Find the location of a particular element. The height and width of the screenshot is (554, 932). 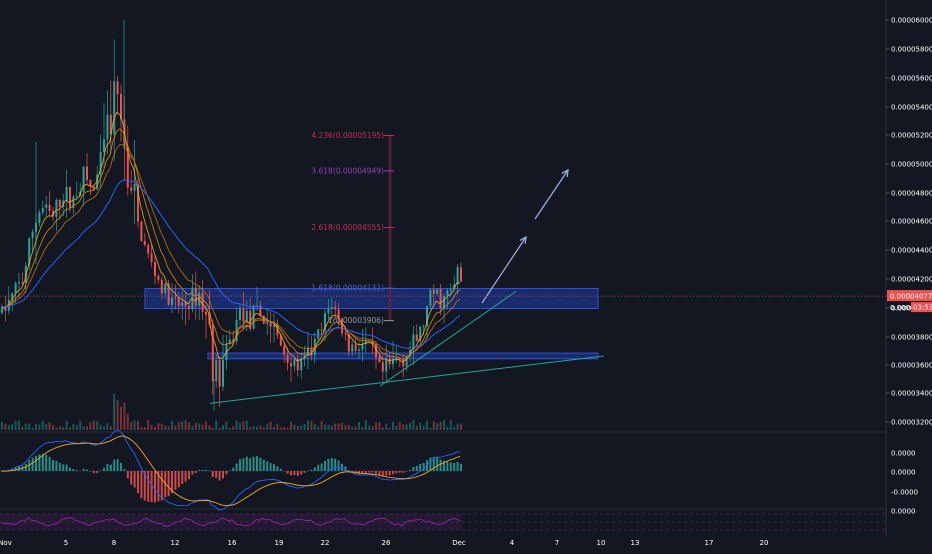

x-tick-label: 26 is located at coordinates (386, 543).